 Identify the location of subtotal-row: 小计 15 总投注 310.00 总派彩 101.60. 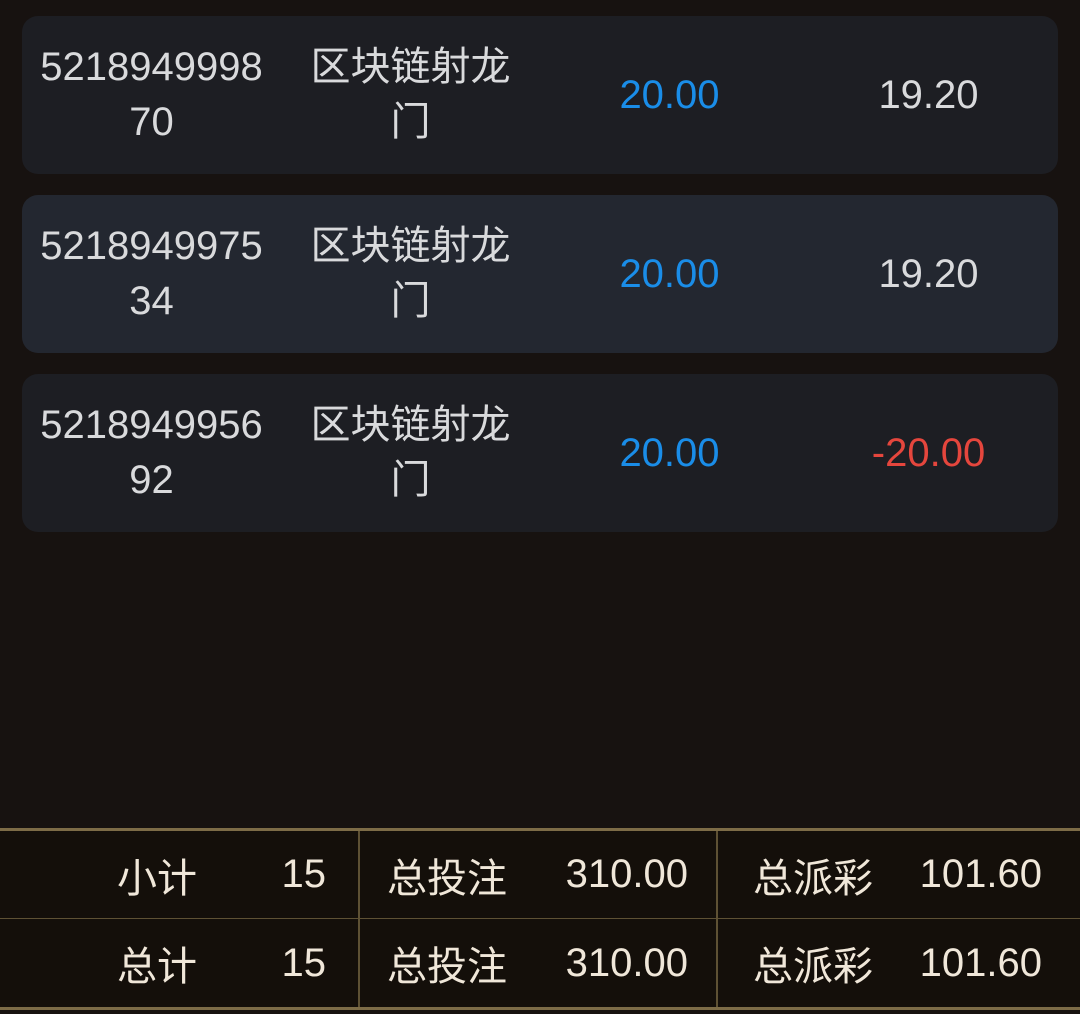
(540, 875).